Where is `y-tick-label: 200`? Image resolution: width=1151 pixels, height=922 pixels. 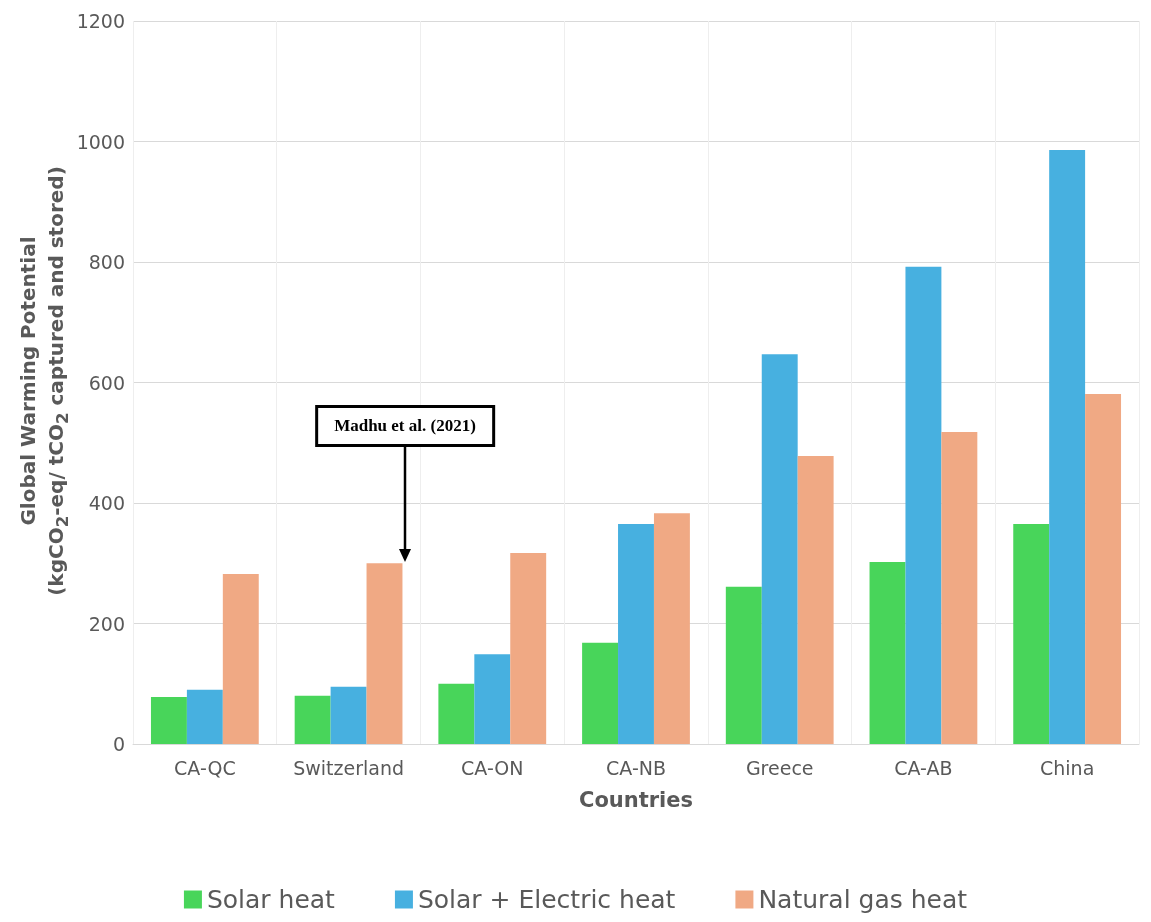 y-tick-label: 200 is located at coordinates (106, 623).